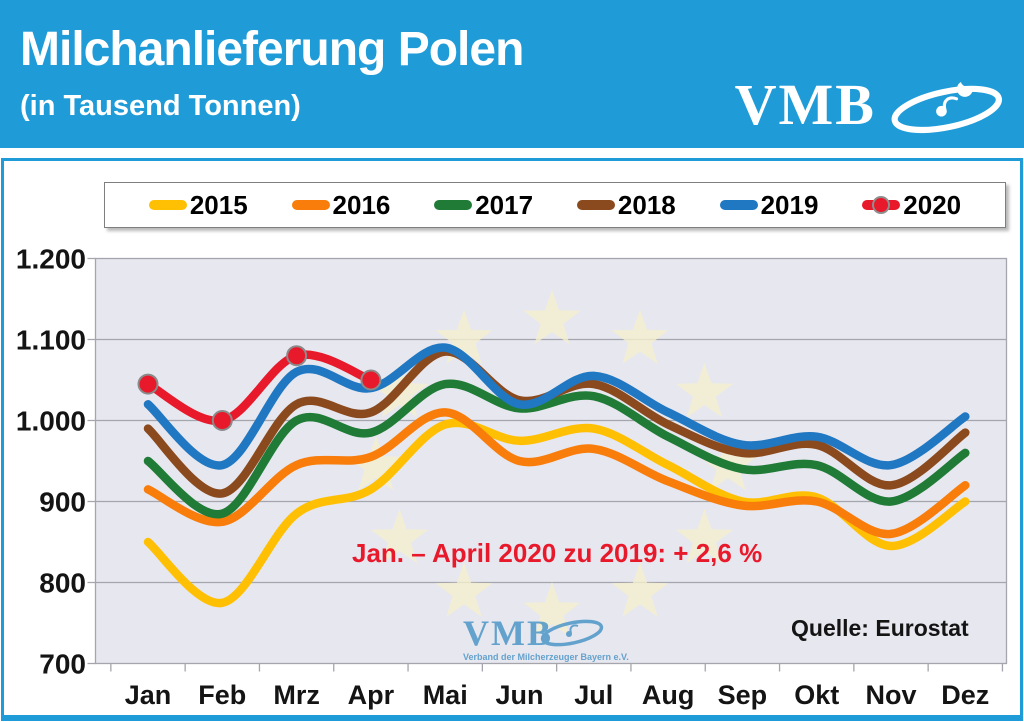 The image size is (1024, 722). I want to click on legend-marker-dot-2020, so click(881, 205).